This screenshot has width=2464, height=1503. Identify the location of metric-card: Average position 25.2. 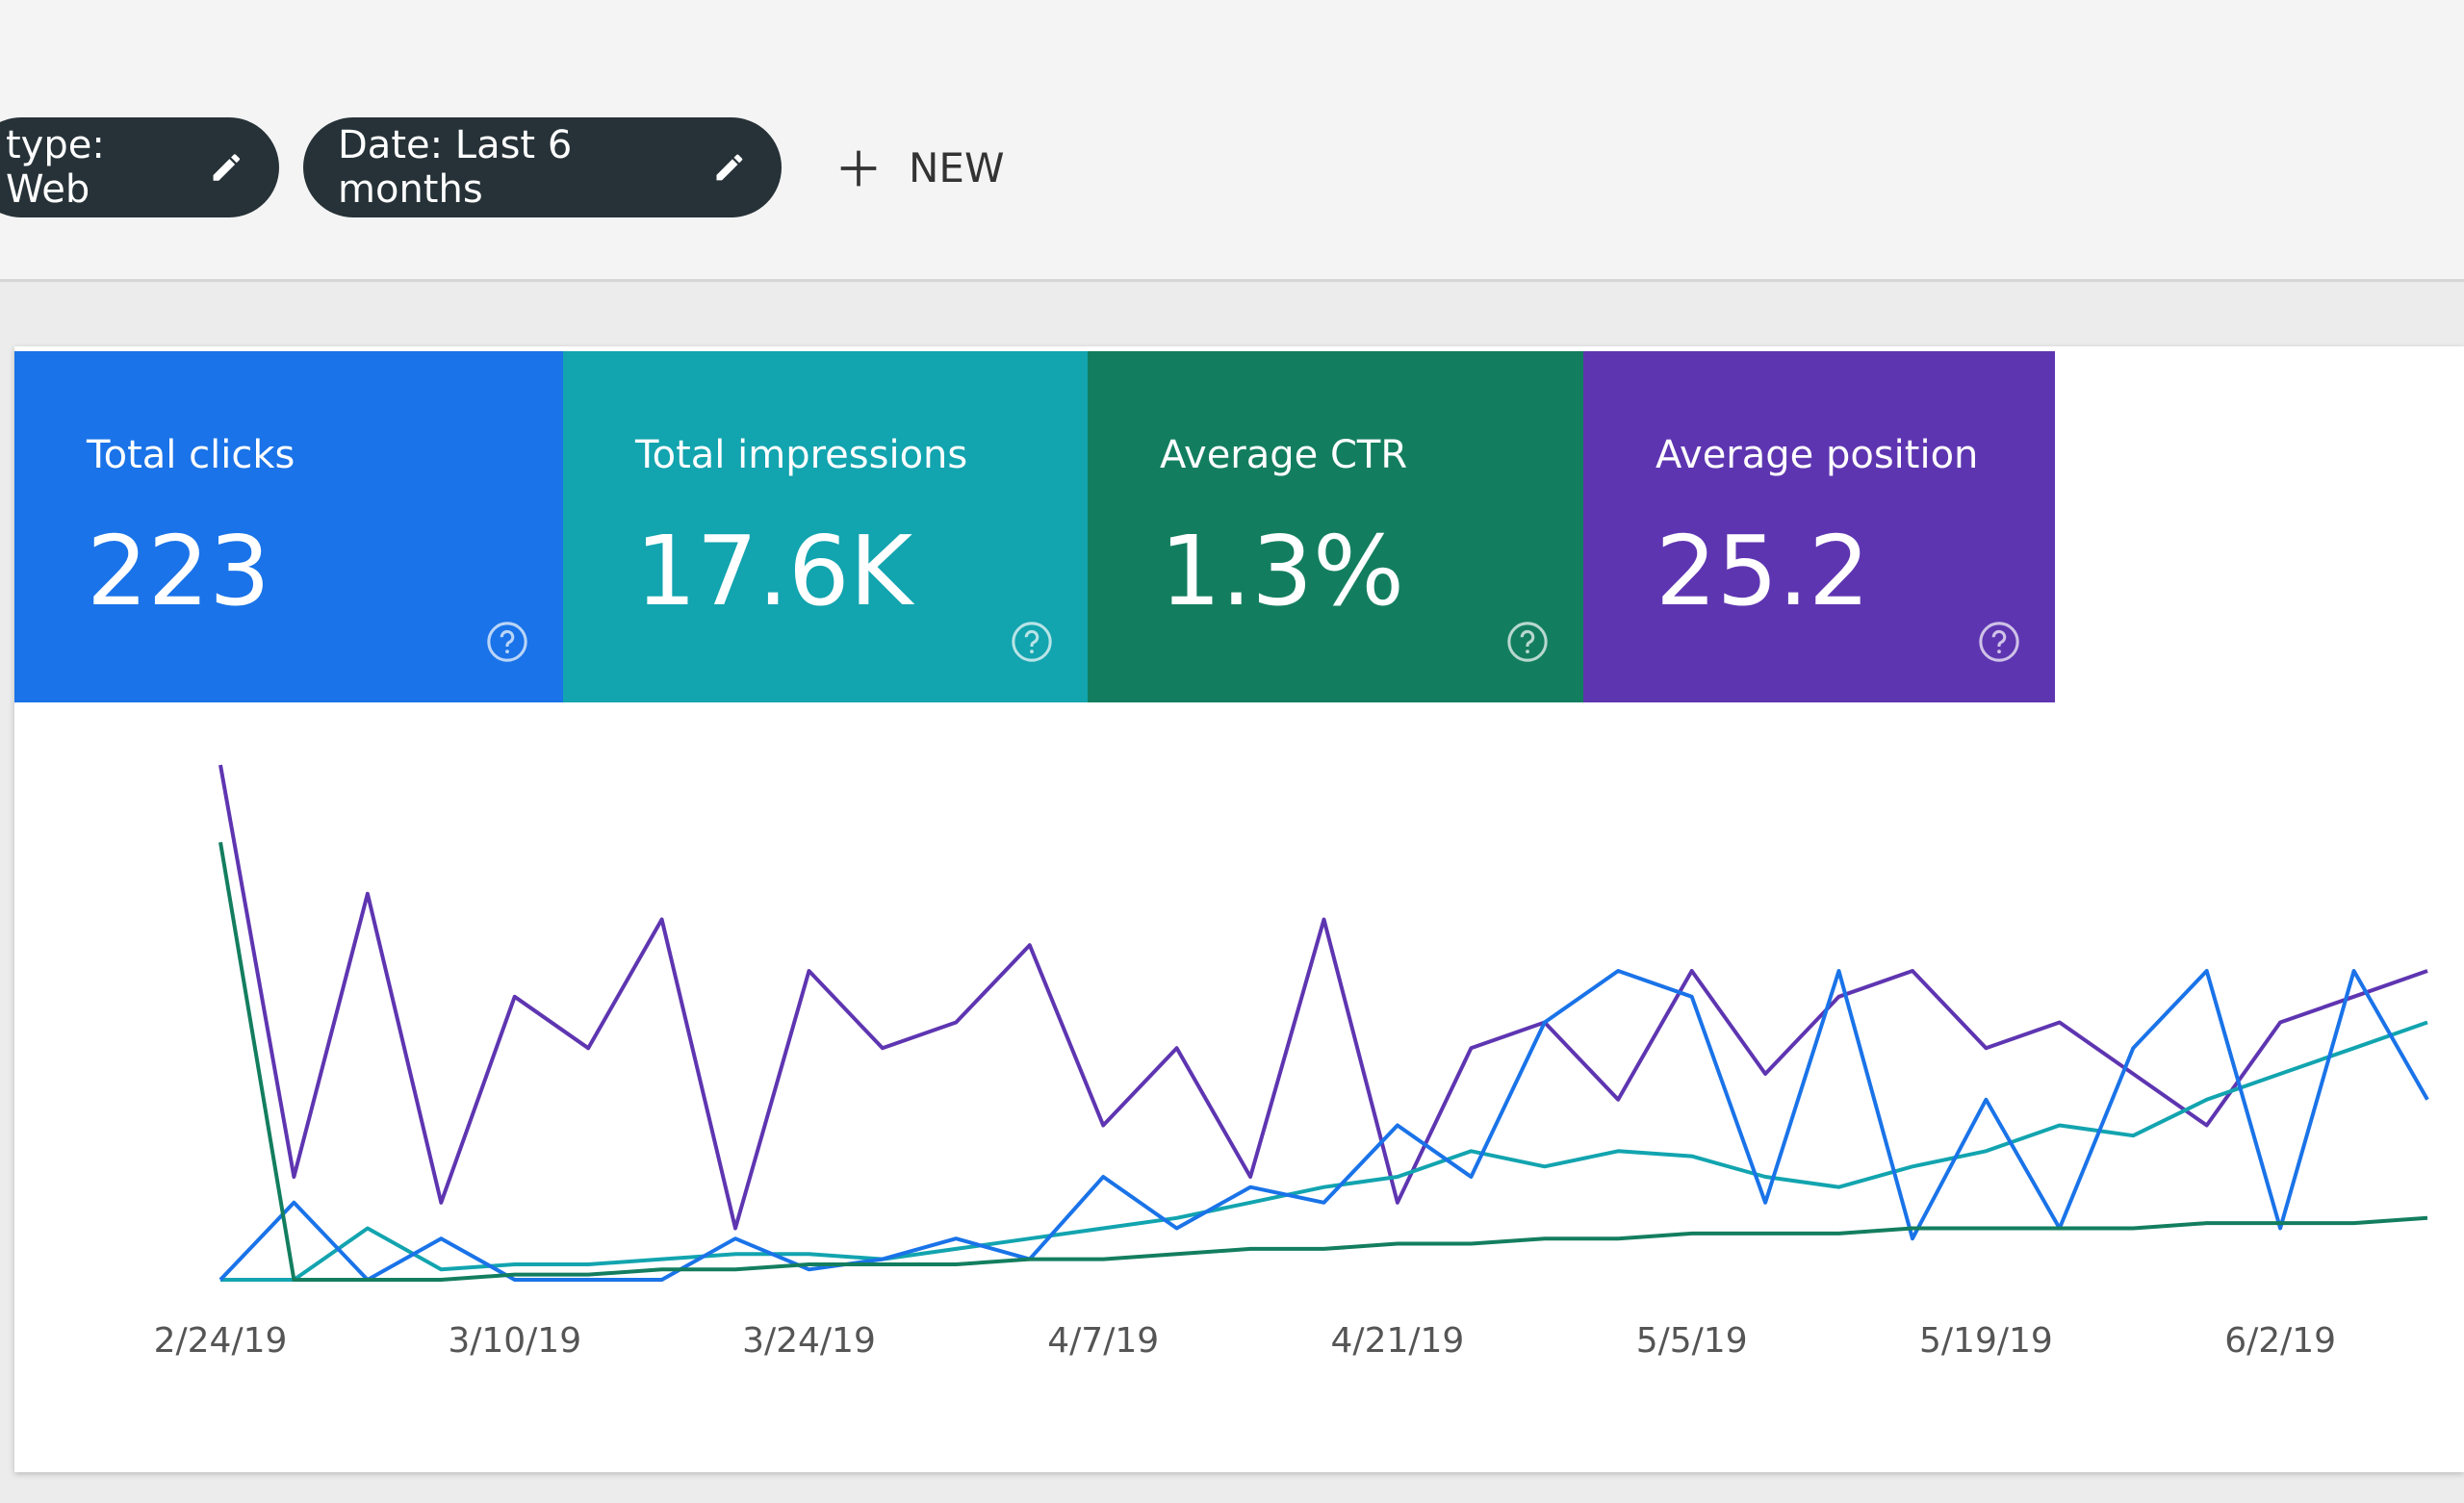
(1819, 526).